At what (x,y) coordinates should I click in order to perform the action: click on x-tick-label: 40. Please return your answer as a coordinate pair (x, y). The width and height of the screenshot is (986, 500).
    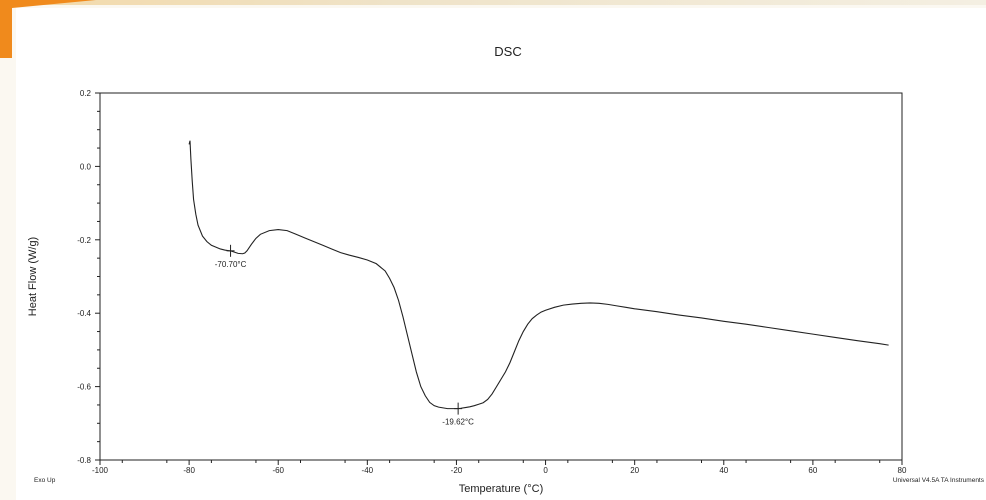
    Looking at the image, I should click on (723, 470).